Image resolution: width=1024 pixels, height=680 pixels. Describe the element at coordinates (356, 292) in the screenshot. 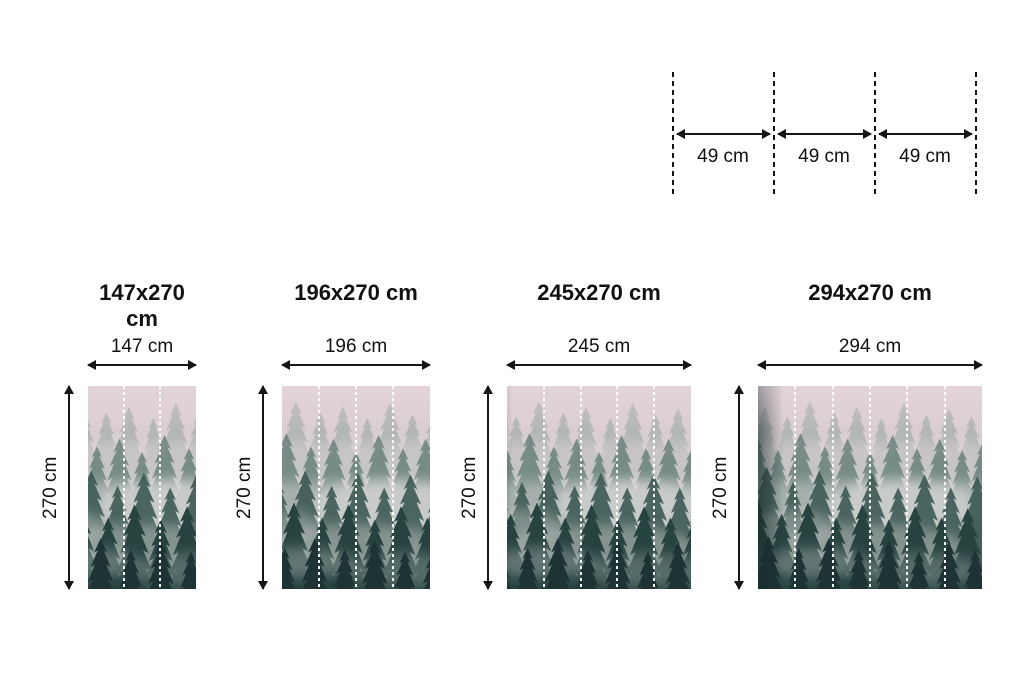

I see `size-title: 196x270 cm` at that location.